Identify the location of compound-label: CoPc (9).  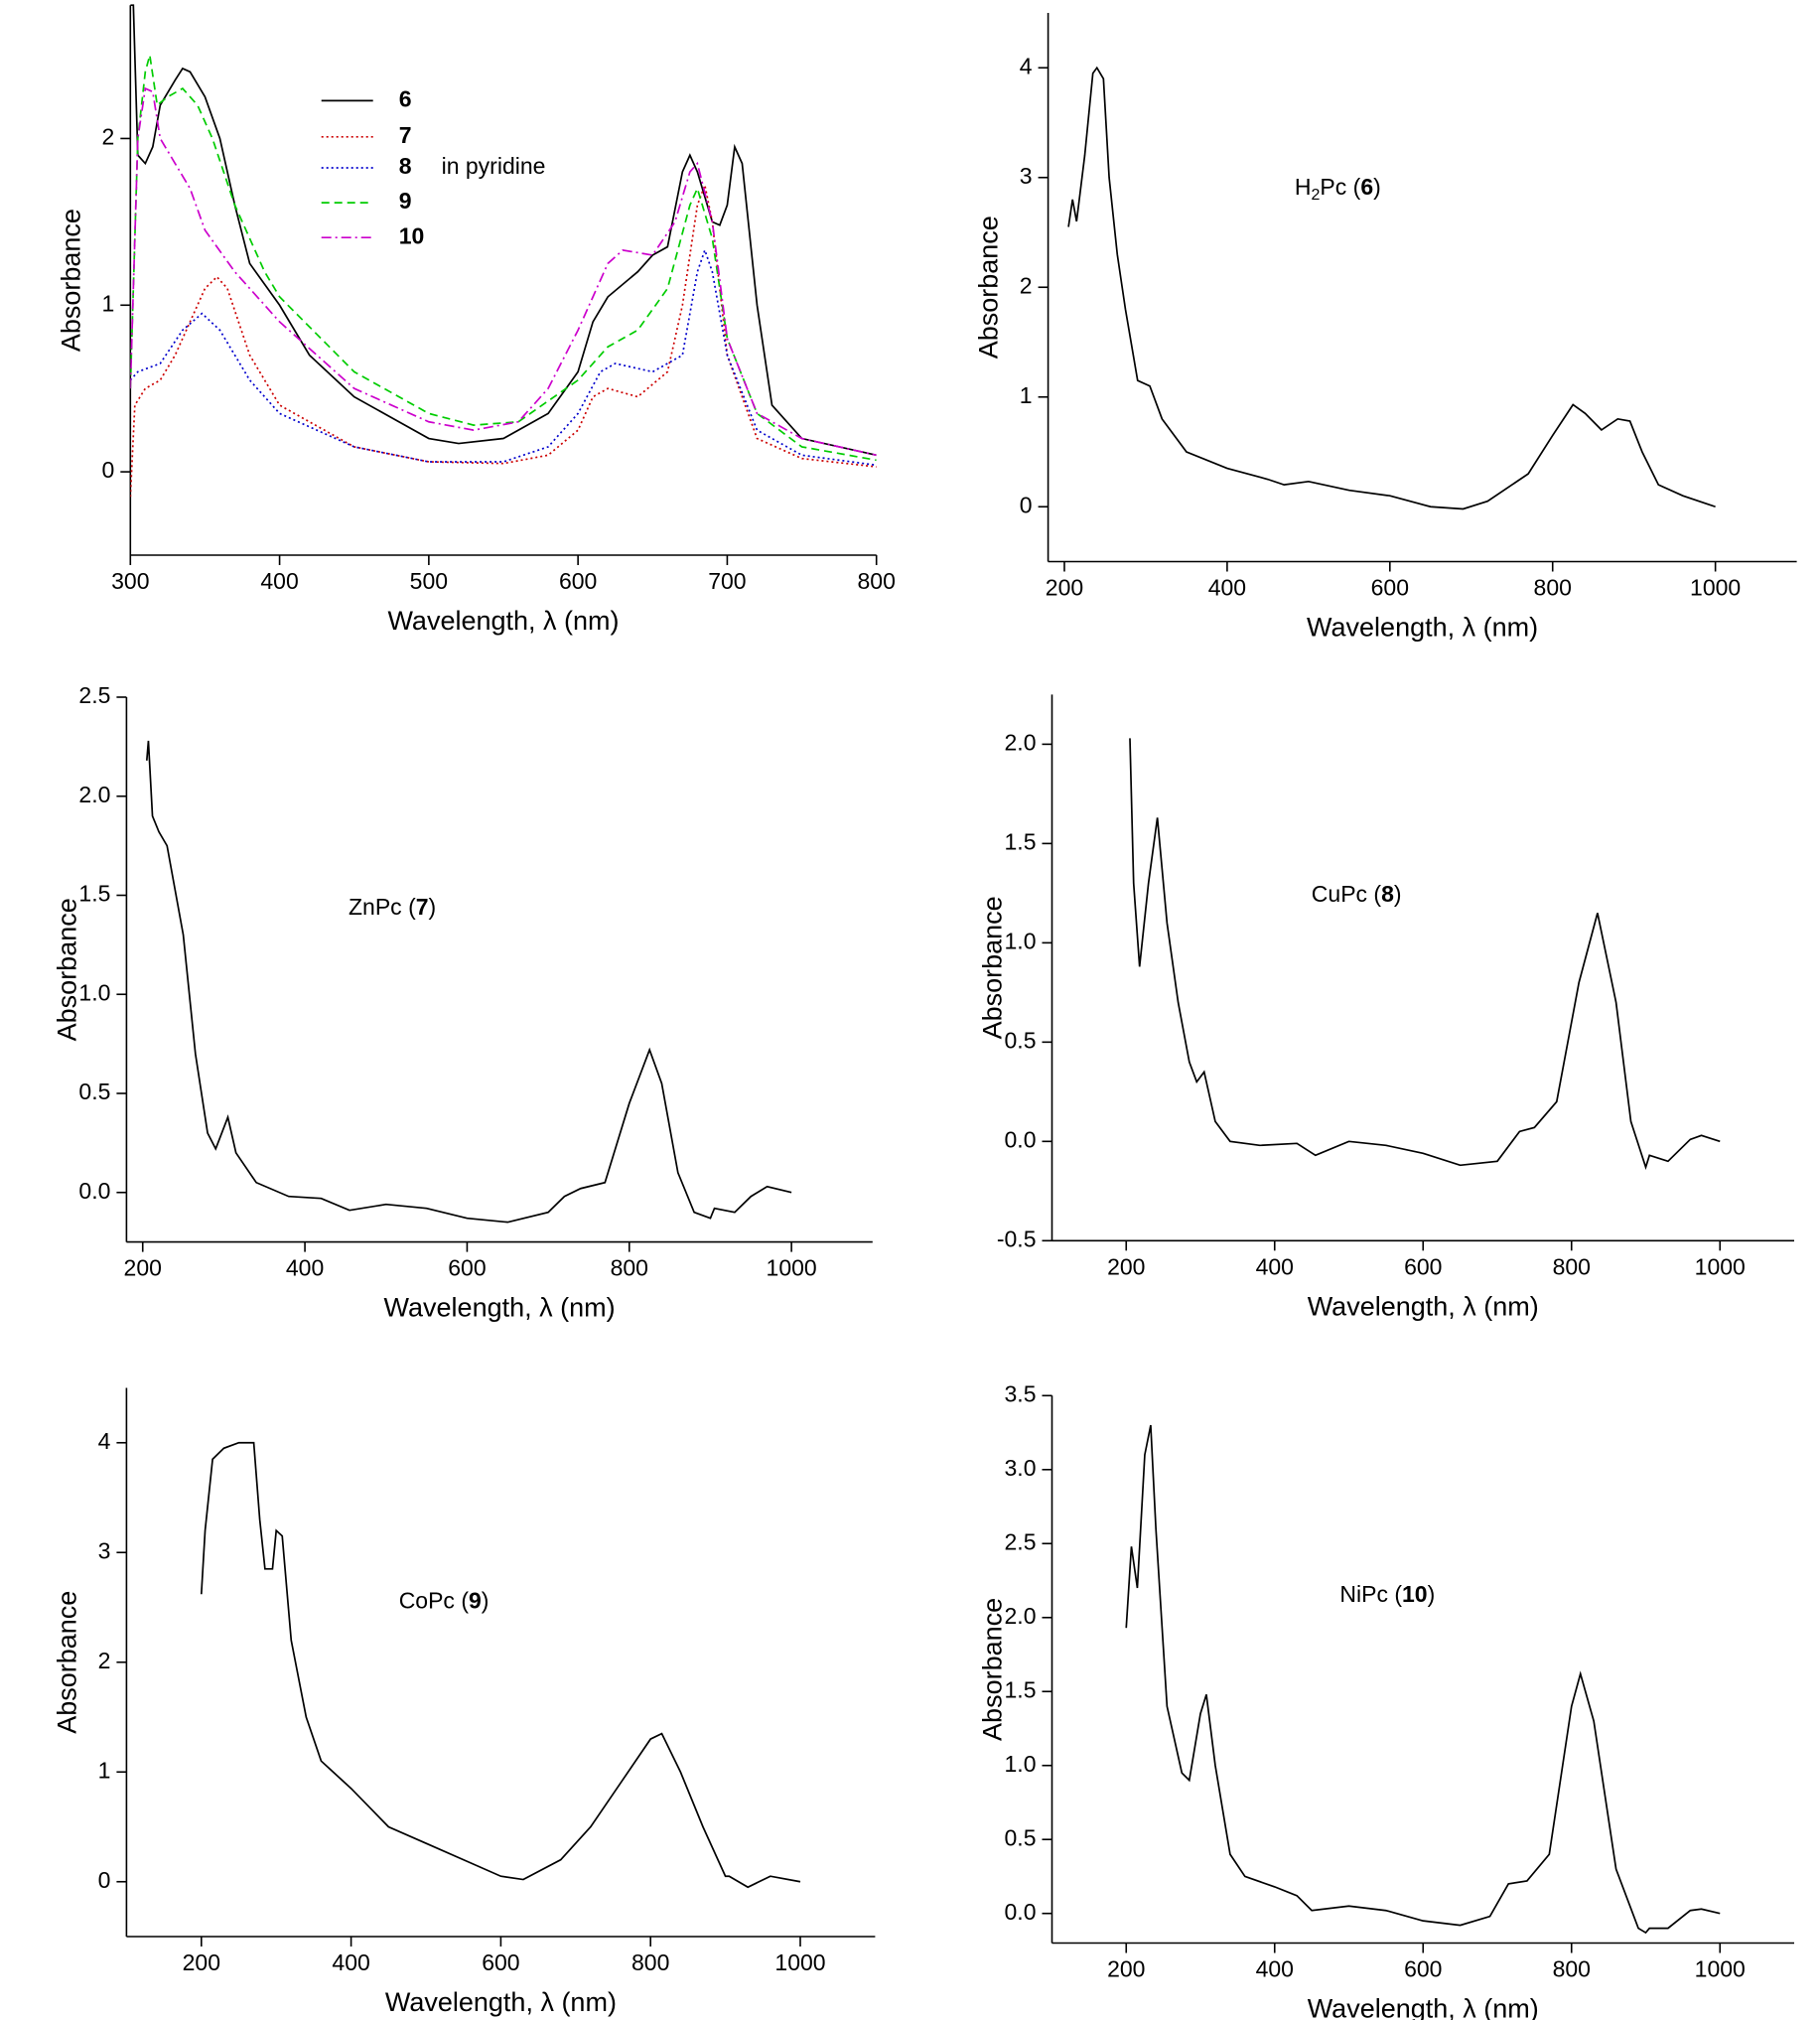
(444, 1600).